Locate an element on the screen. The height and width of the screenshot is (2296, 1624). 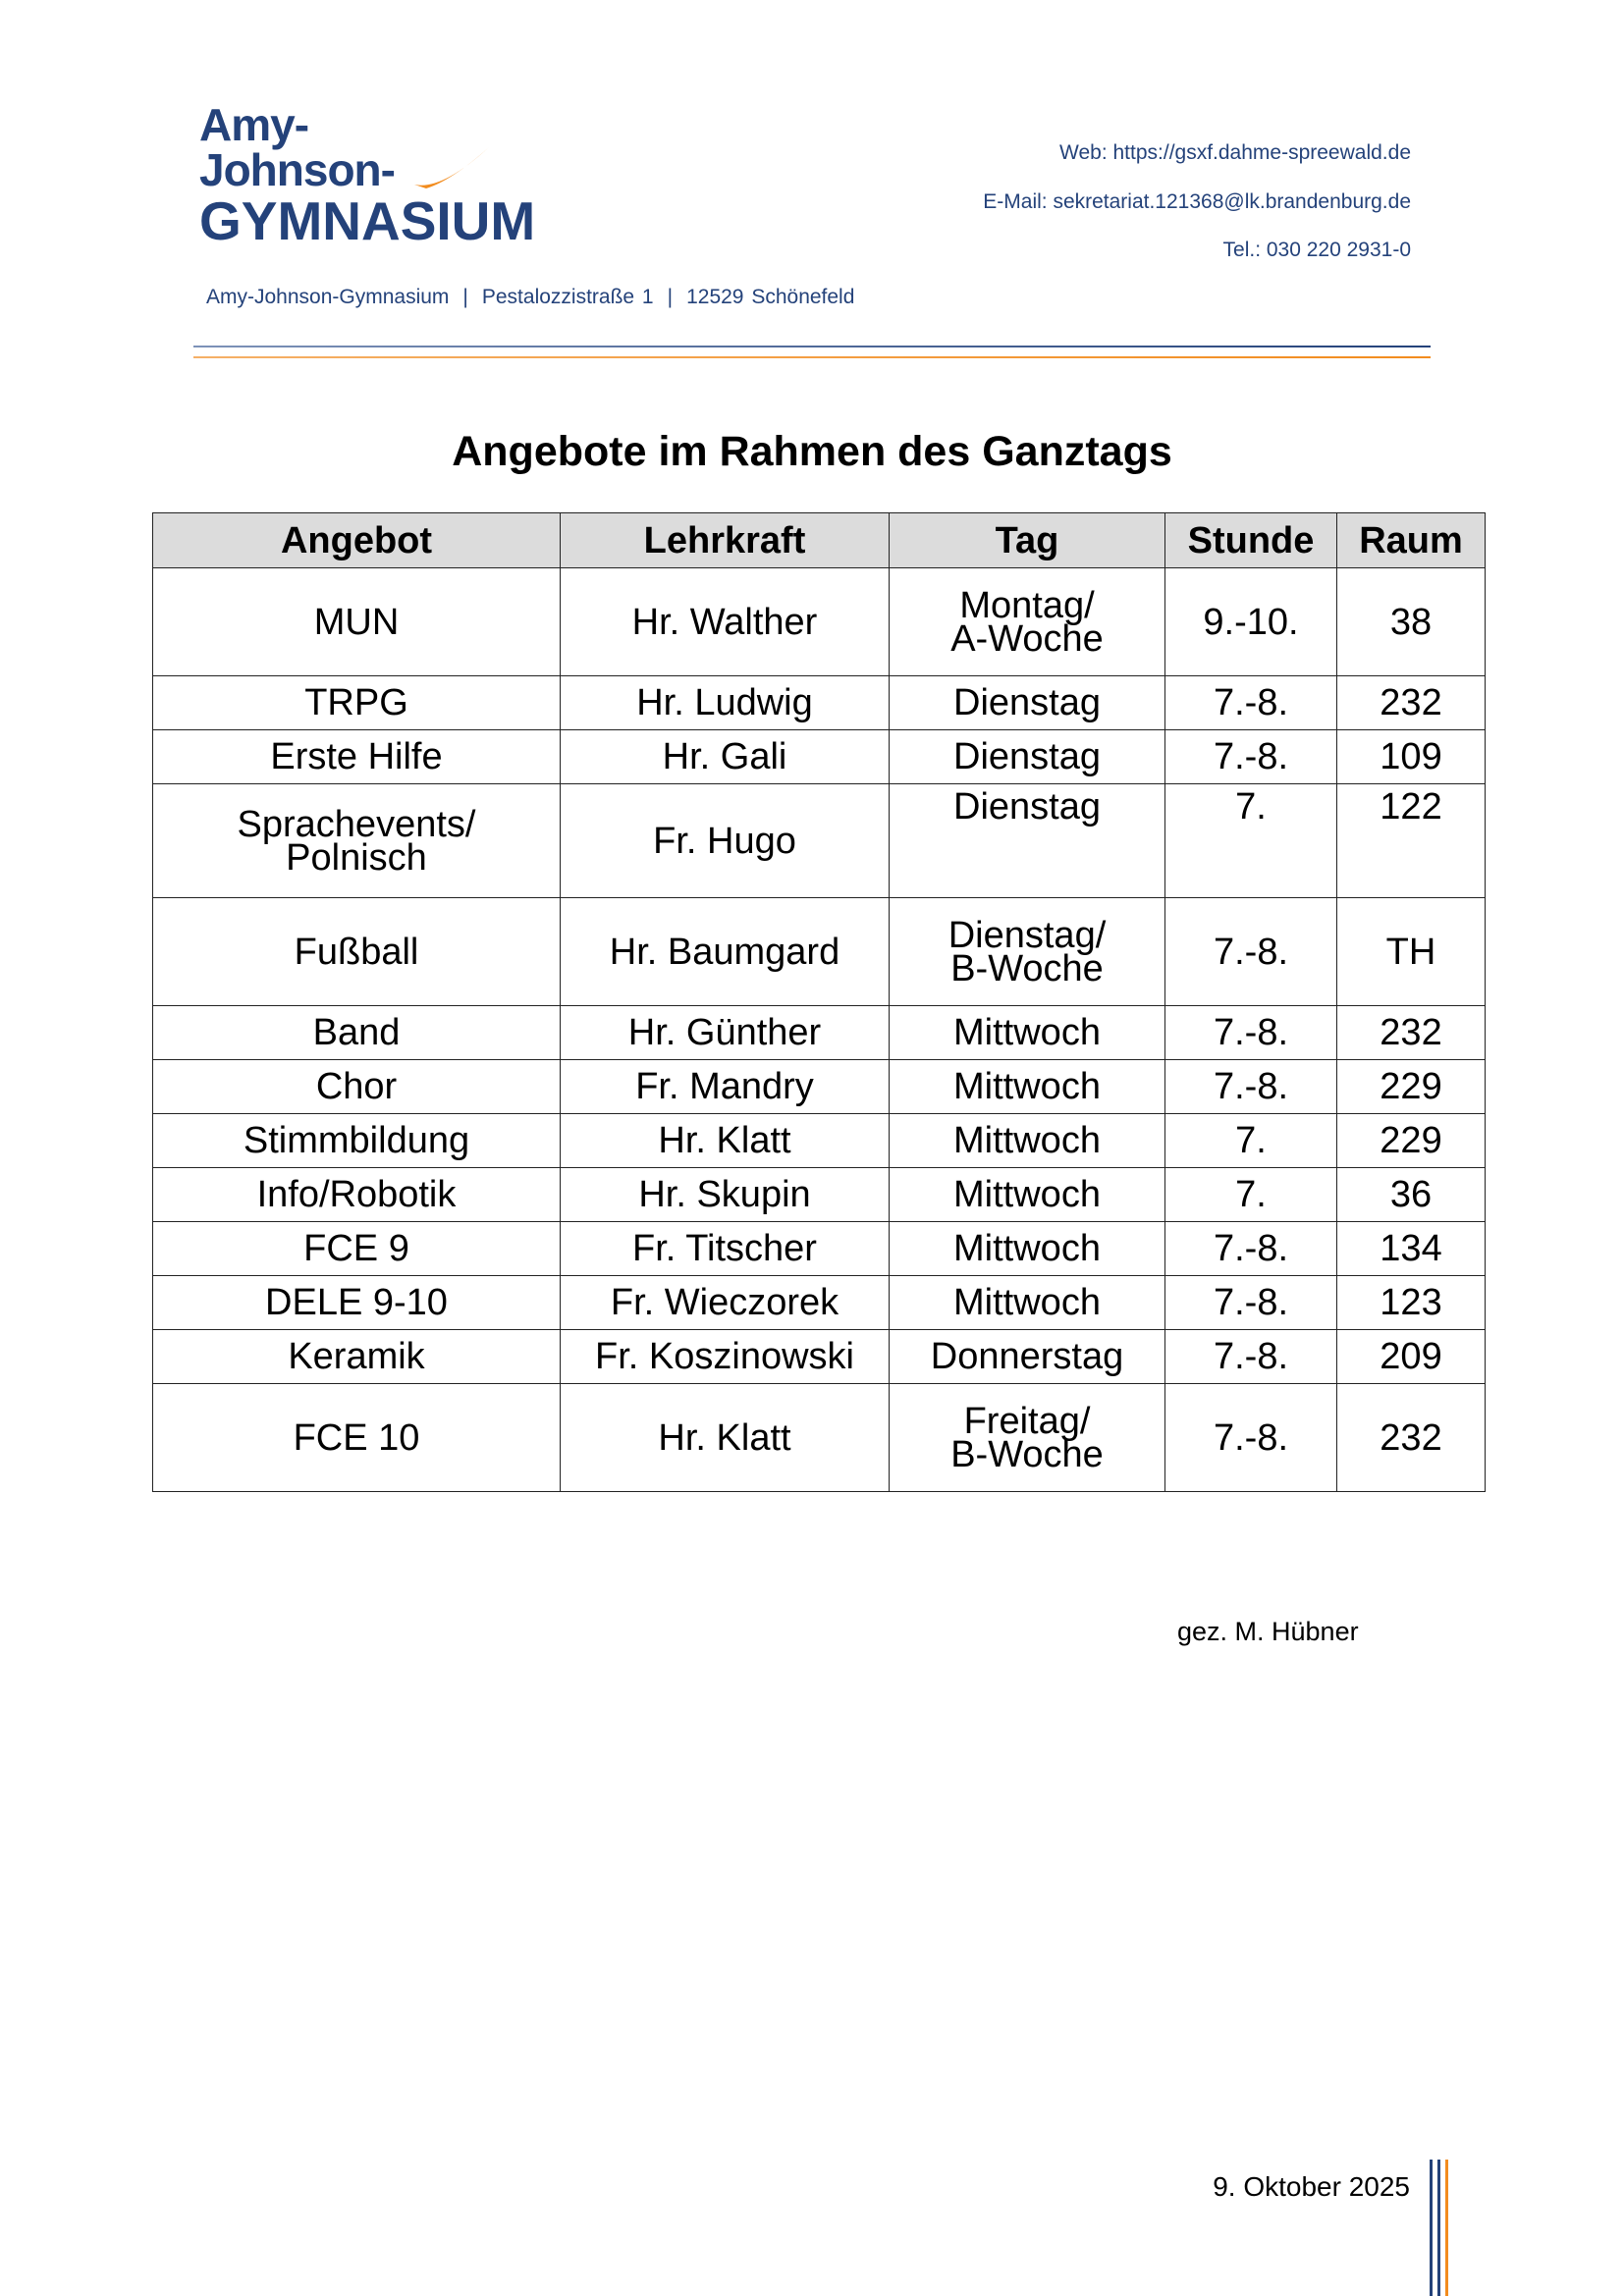
cell-lehrkraft: Fr. Hugo is located at coordinates (725, 841).